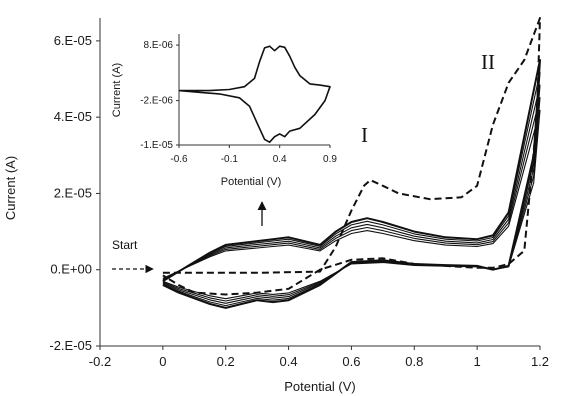 This screenshot has height=396, width=568. I want to click on inset-y-tick-label: 8.E-06, so click(159, 45).